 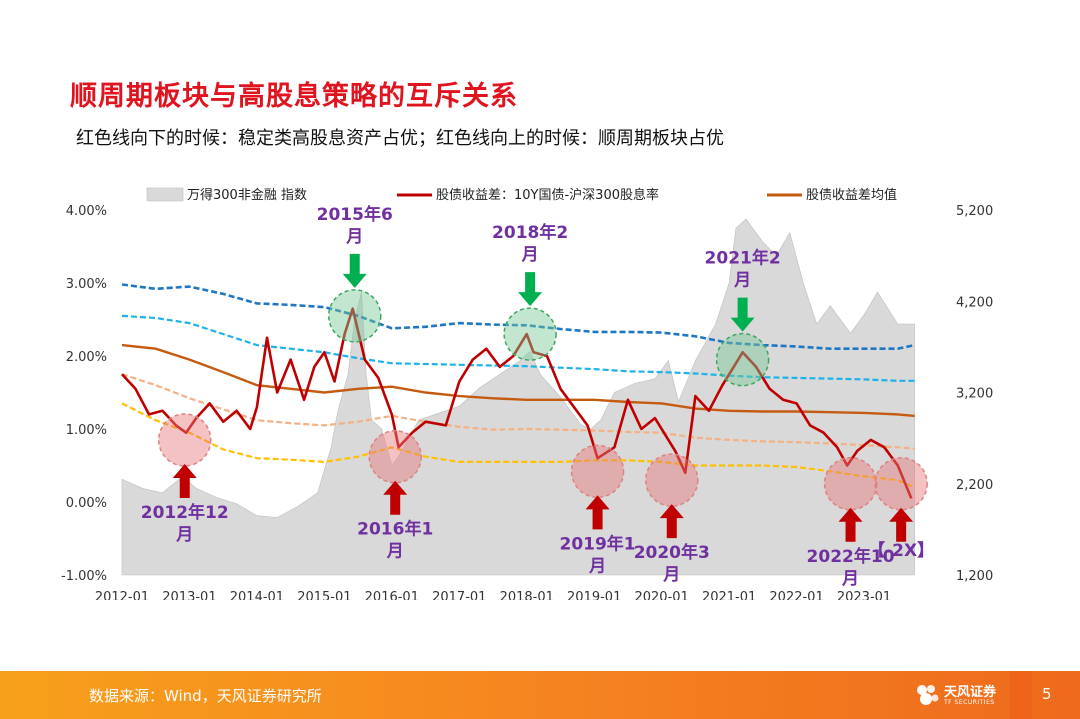 I want to click on x-tick-label: 2017-01, so click(x=459, y=595).